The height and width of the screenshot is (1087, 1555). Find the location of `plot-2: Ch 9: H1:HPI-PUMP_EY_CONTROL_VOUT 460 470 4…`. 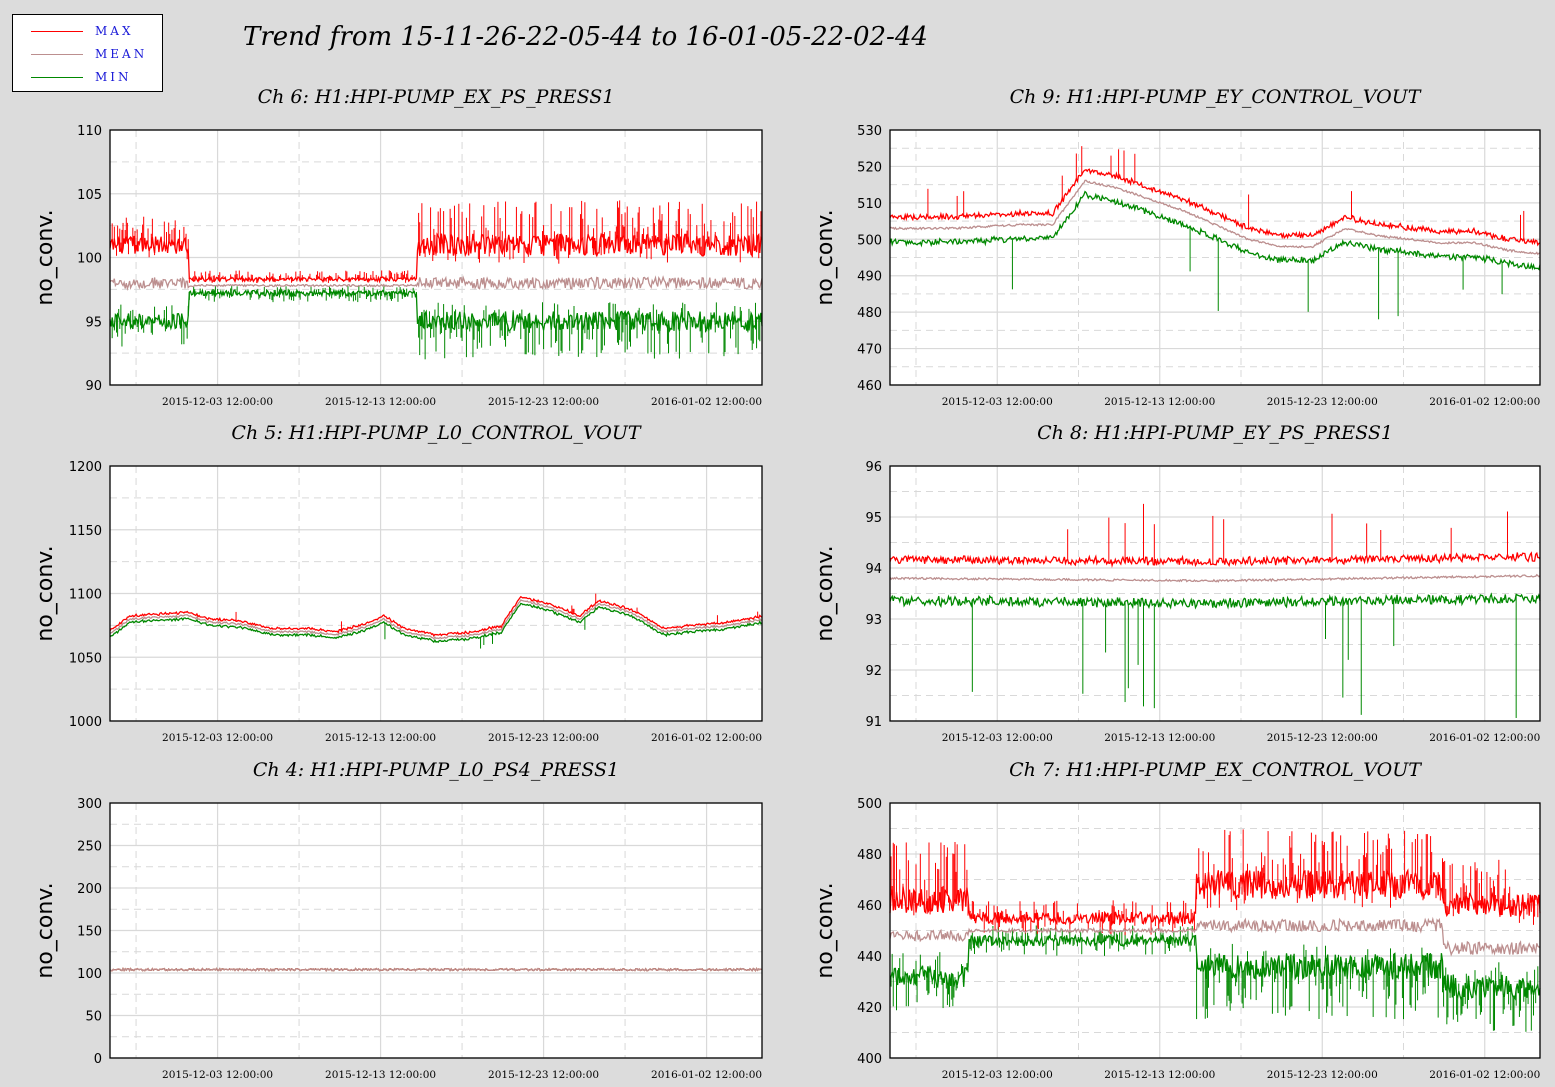

plot-2: Ch 9: H1:HPI-PUMP_EY_CONTROL_VOUT 460 470 4… is located at coordinates (1177, 247).